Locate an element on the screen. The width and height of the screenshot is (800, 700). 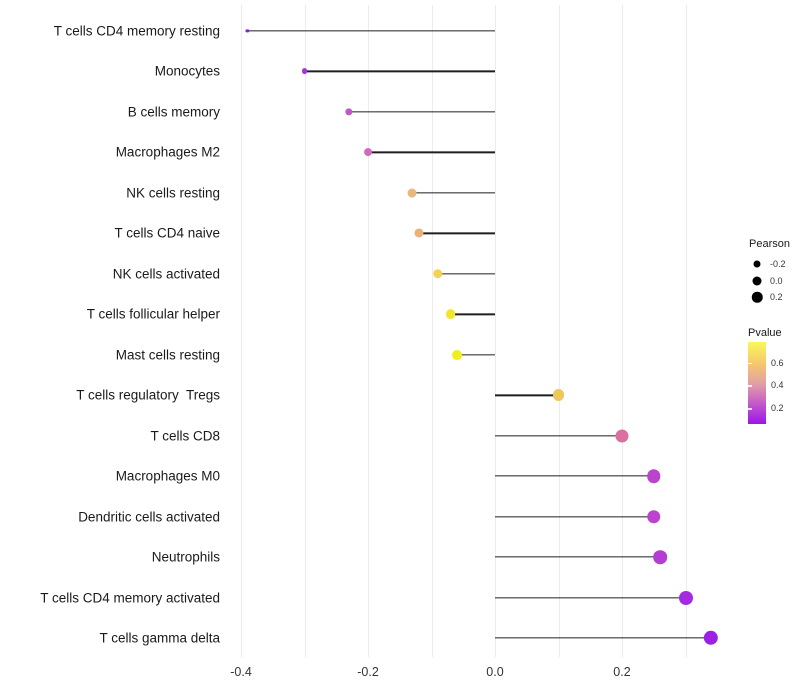
size-legend-title: Pearson is located at coordinates (769, 244).